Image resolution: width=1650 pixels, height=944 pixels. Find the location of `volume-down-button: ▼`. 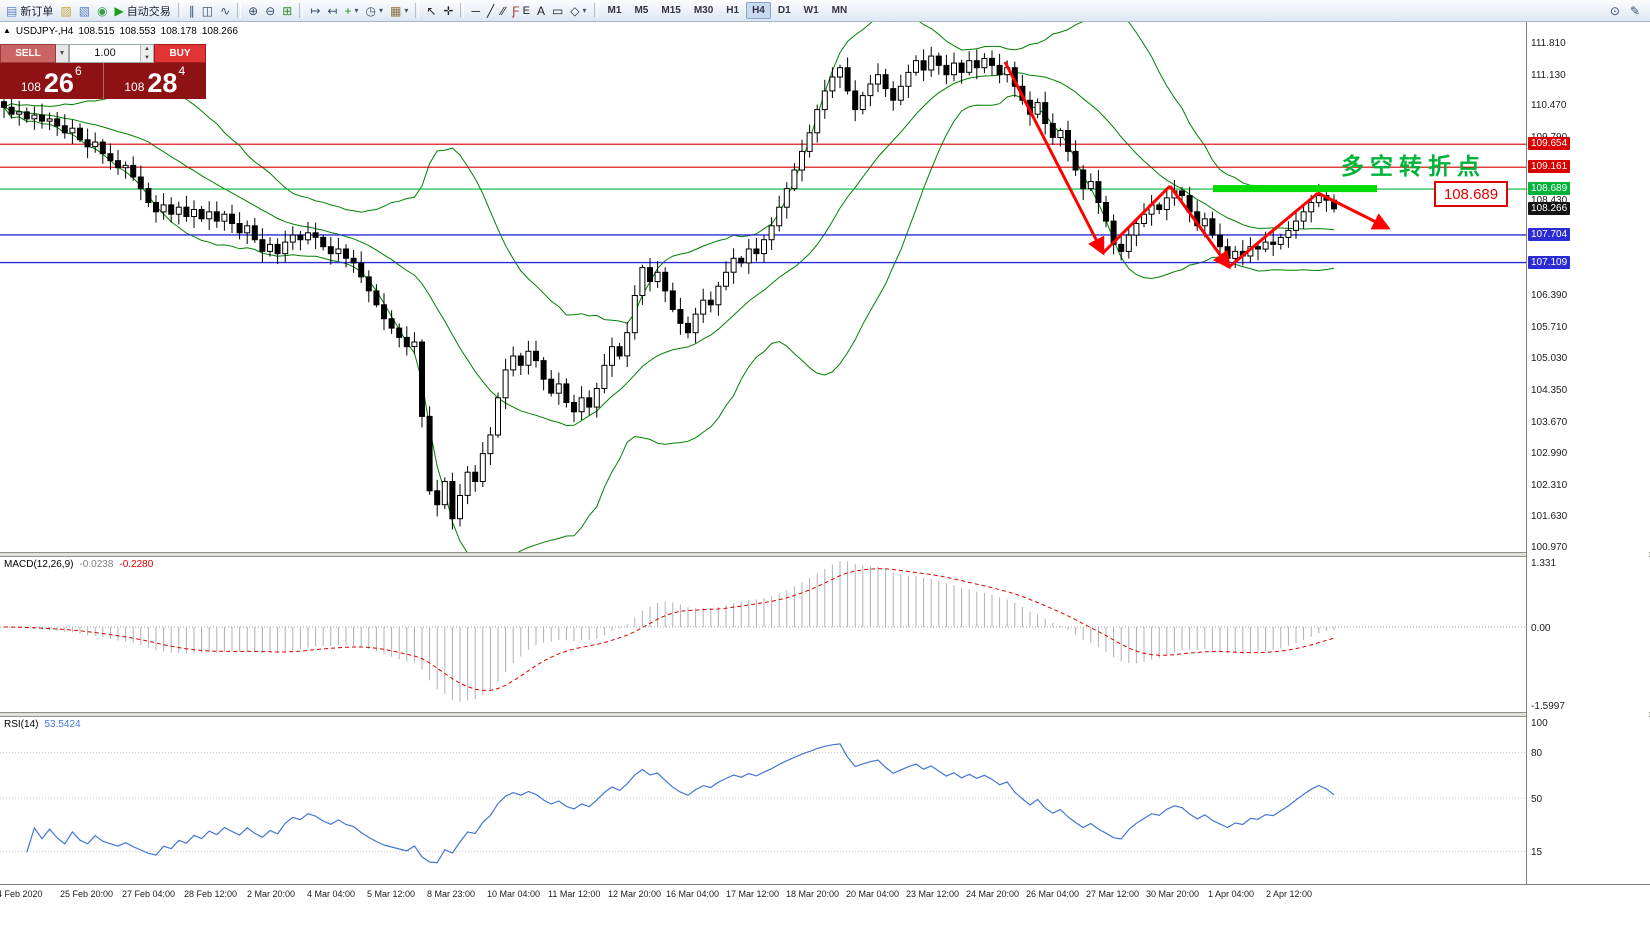

volume-down-button: ▼ is located at coordinates (147, 57).